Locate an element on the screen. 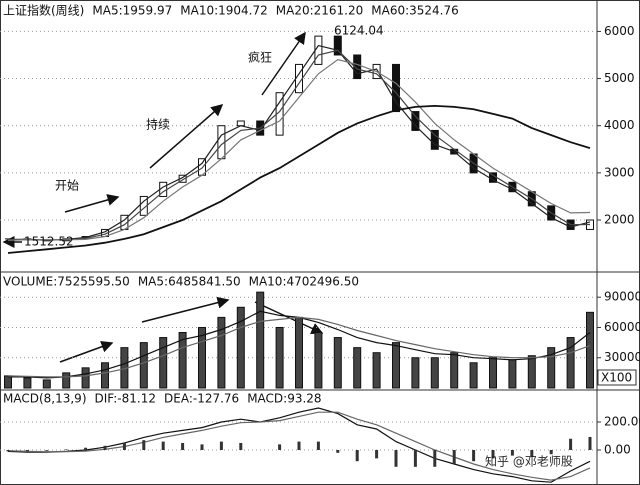 This screenshot has width=640, height=485. y-tick-label: 0.00 is located at coordinates (617, 449).